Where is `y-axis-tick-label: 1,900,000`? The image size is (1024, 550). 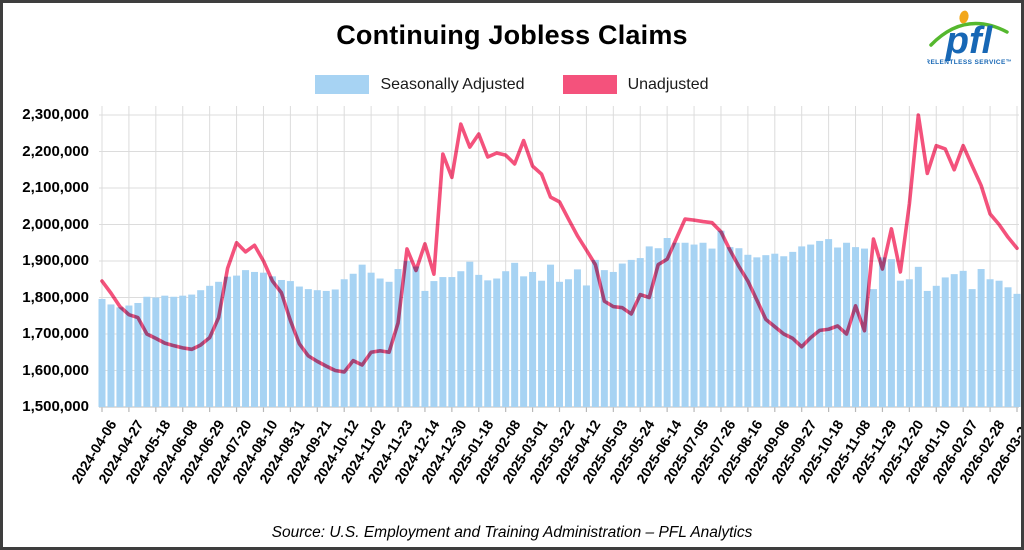 y-axis-tick-label: 1,900,000 is located at coordinates (55, 260).